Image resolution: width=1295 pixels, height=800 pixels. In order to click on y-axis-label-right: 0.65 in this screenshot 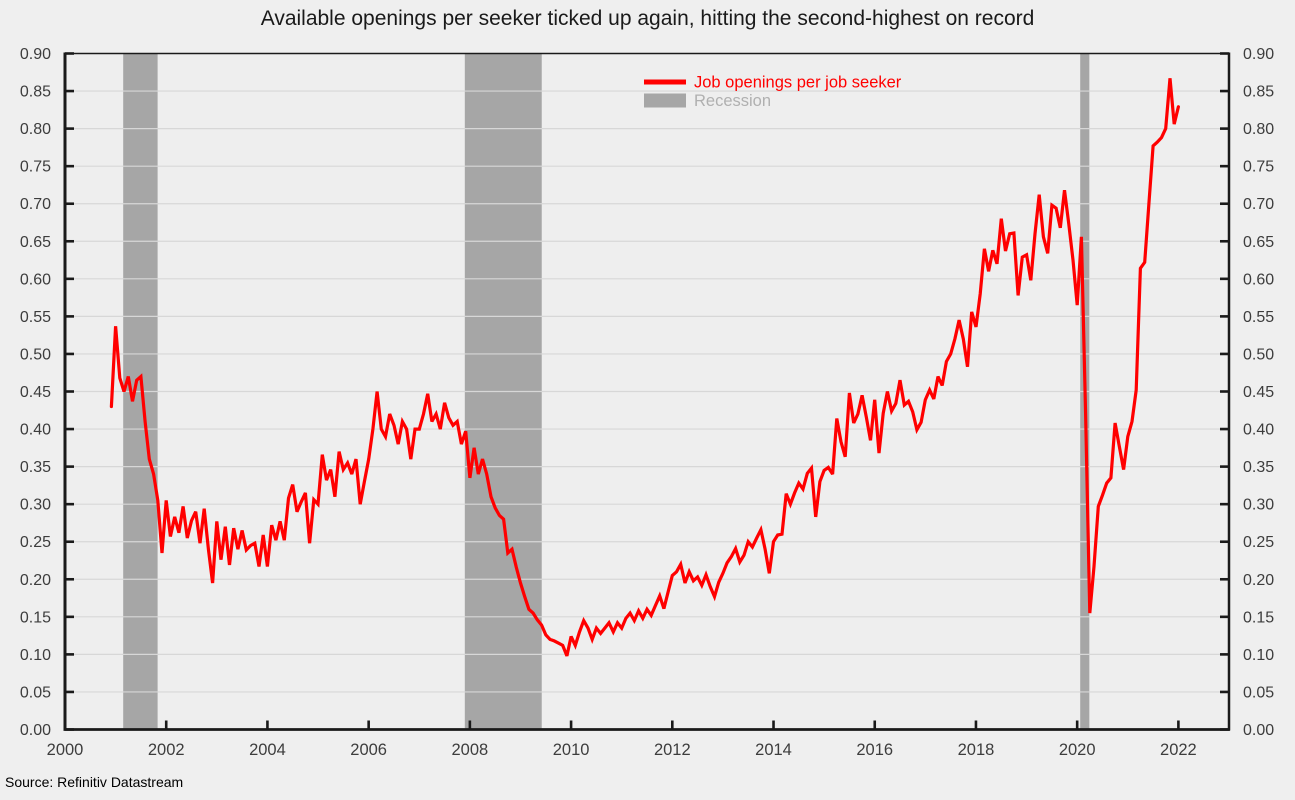, I will do `click(1258, 242)`.